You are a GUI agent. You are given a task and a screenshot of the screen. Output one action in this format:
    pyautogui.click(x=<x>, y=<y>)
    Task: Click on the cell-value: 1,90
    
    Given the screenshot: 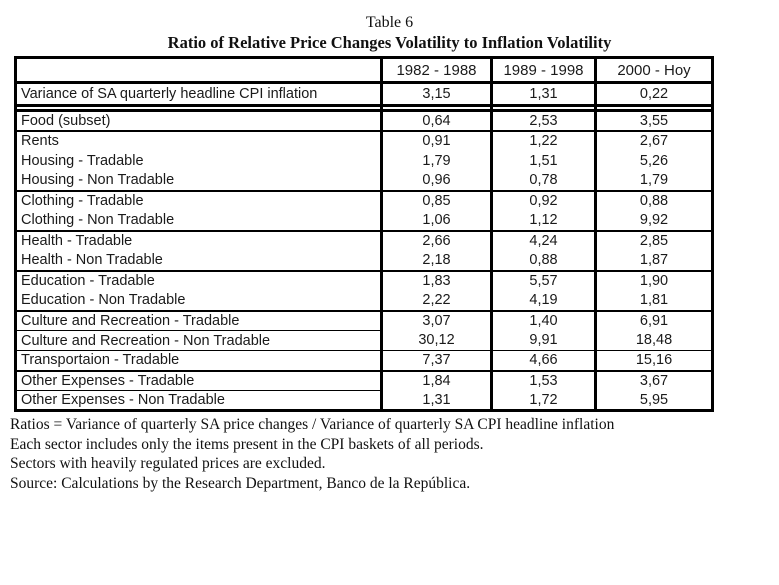 What is the action you would take?
    pyautogui.click(x=653, y=280)
    